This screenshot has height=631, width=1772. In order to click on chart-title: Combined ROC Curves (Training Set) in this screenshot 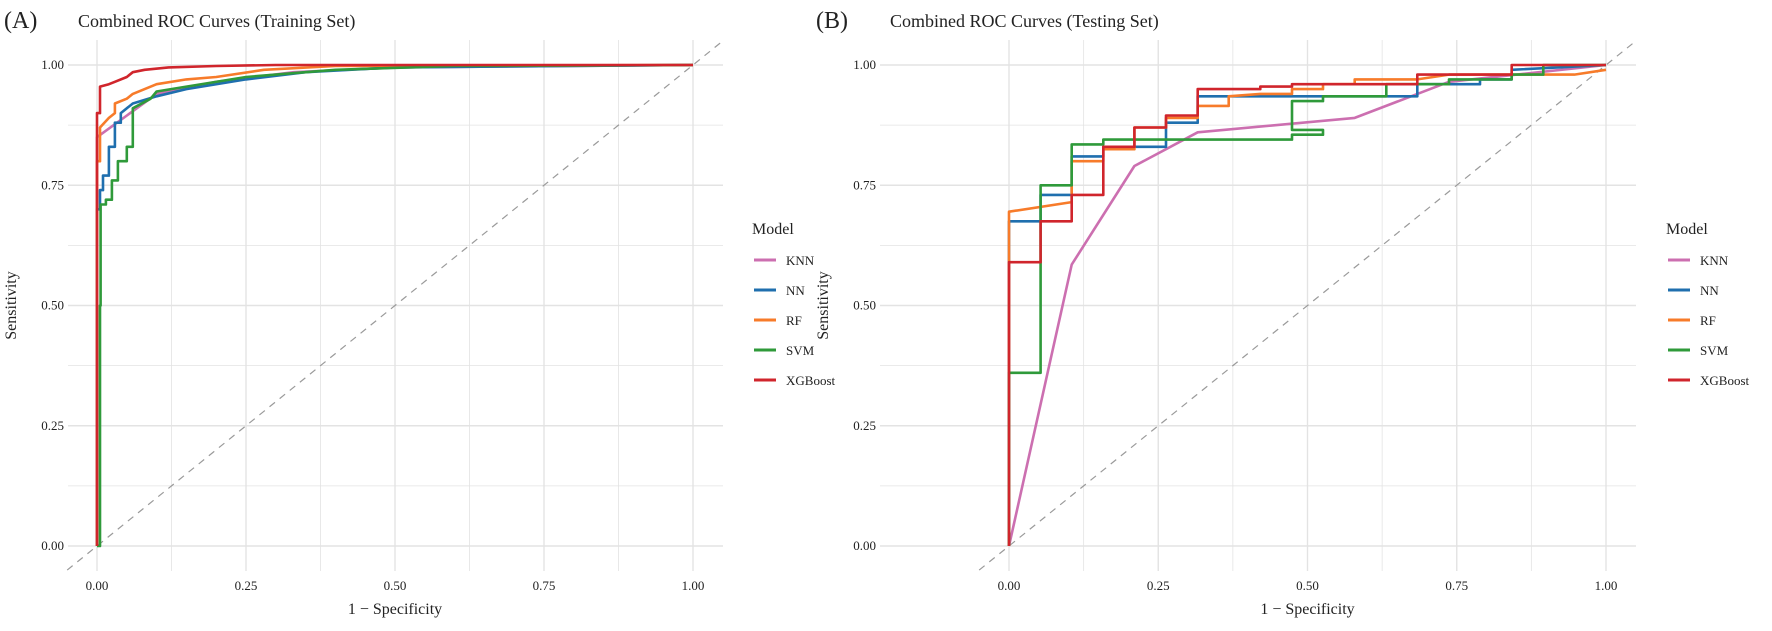, I will do `click(216, 21)`.